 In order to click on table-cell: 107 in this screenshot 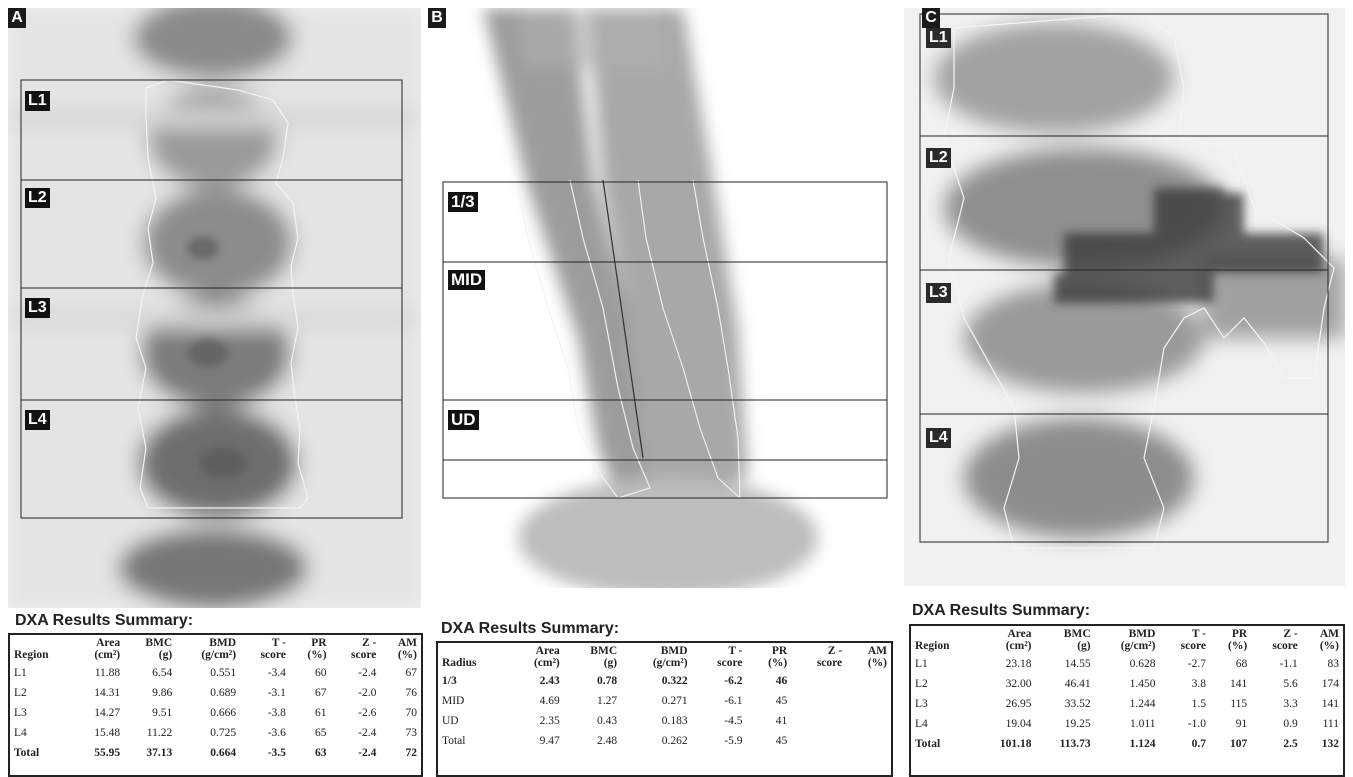, I will do `click(1238, 744)`.